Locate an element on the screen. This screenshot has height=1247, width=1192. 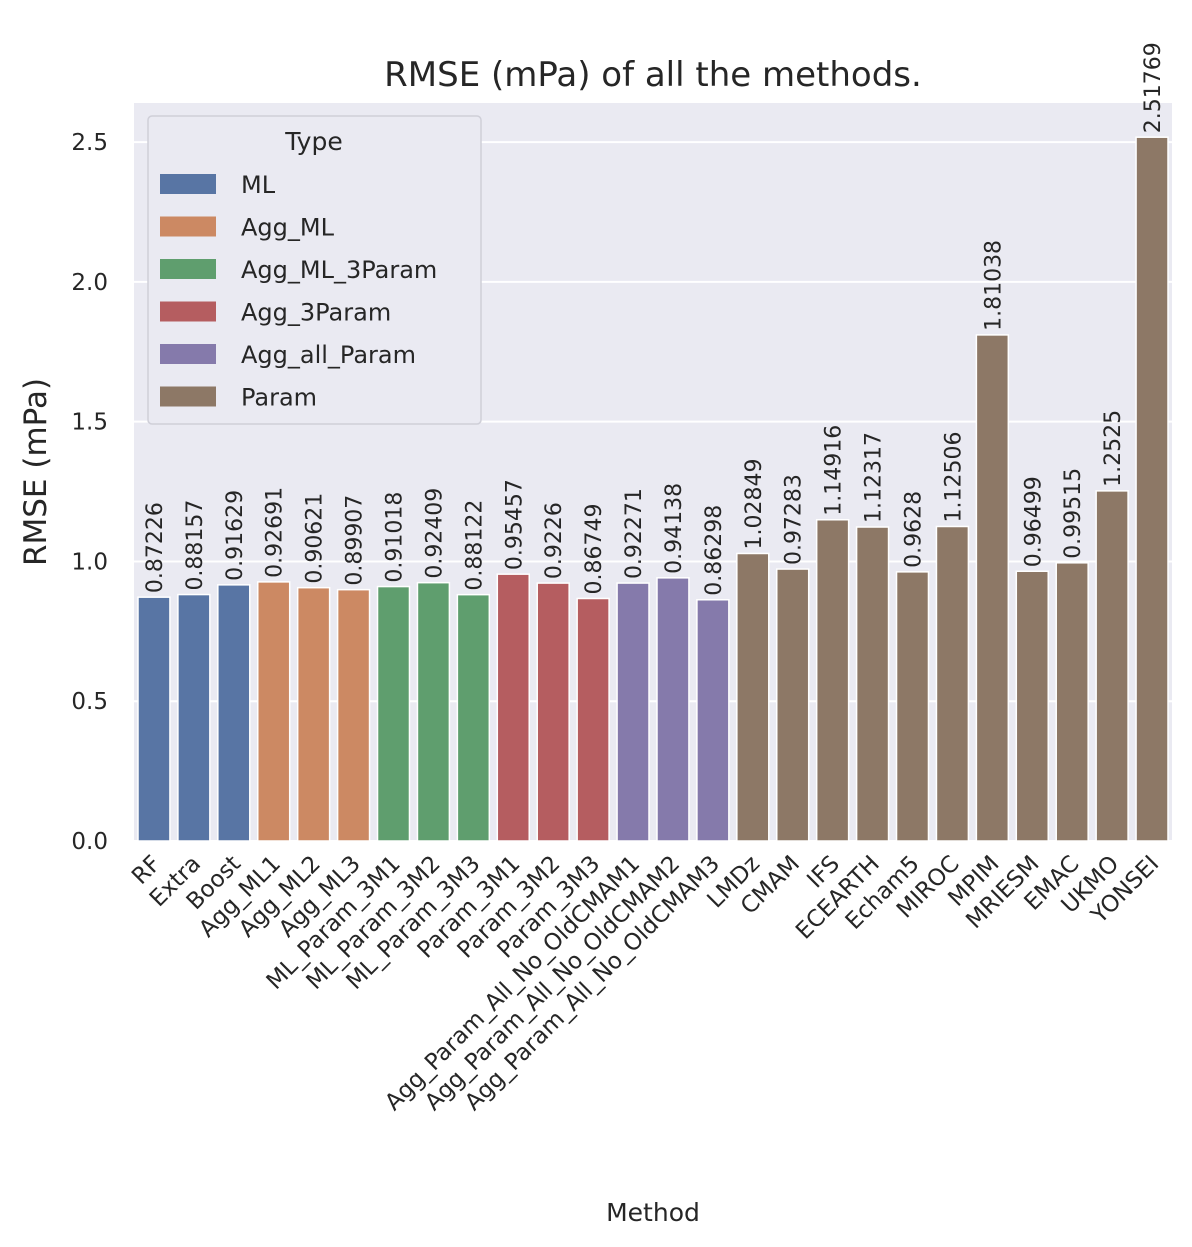
legend-entry: Agg_all_Param is located at coordinates (328, 355).